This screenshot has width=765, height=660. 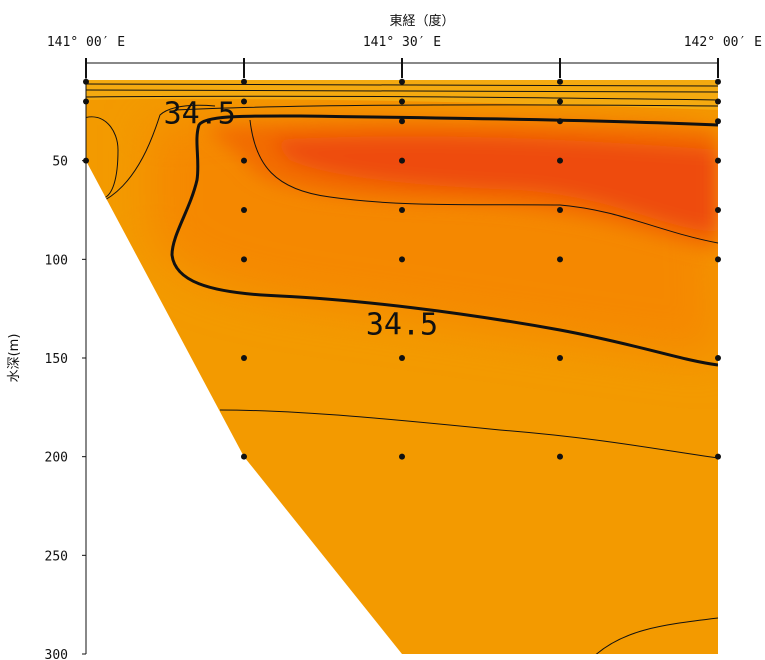 I want to click on y-tick-label: 250, so click(x=56, y=556).